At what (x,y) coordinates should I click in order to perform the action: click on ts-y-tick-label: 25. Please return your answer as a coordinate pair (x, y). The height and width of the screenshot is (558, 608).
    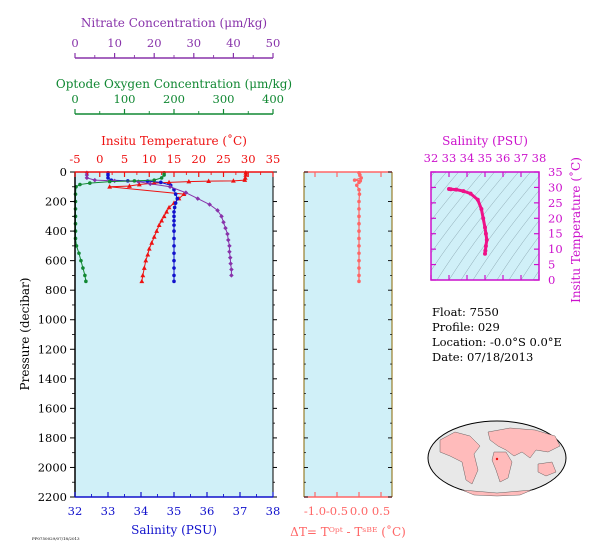
    Looking at the image, I should click on (555, 203).